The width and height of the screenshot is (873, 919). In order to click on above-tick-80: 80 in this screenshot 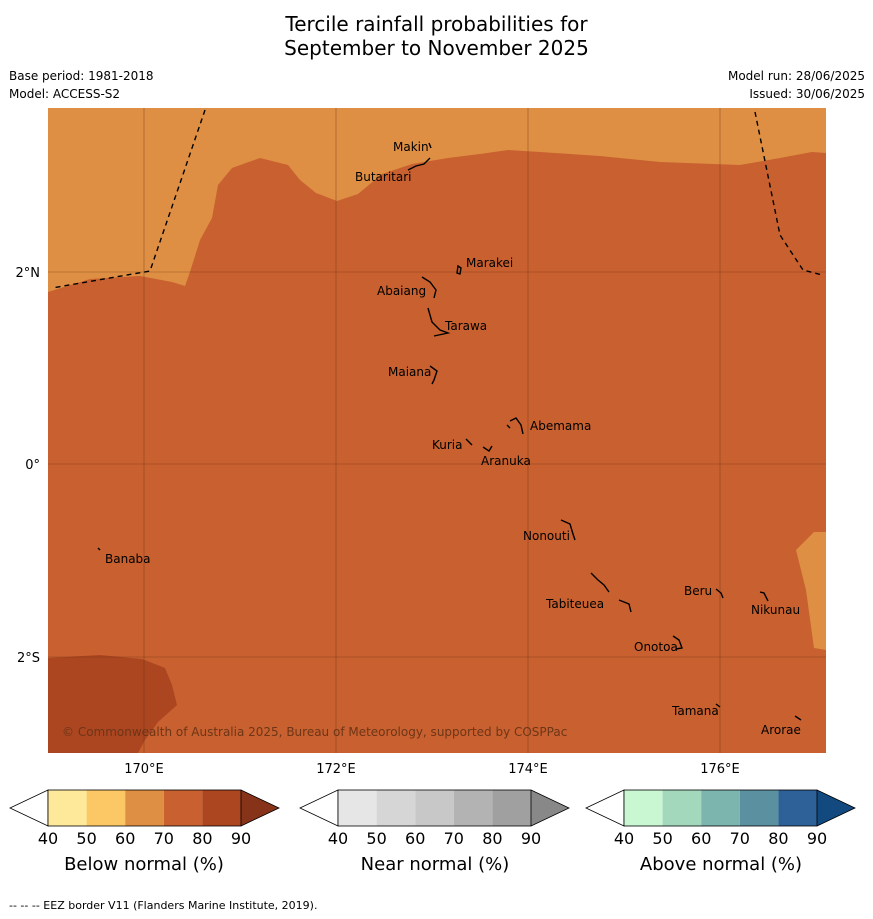, I will do `click(778, 838)`.